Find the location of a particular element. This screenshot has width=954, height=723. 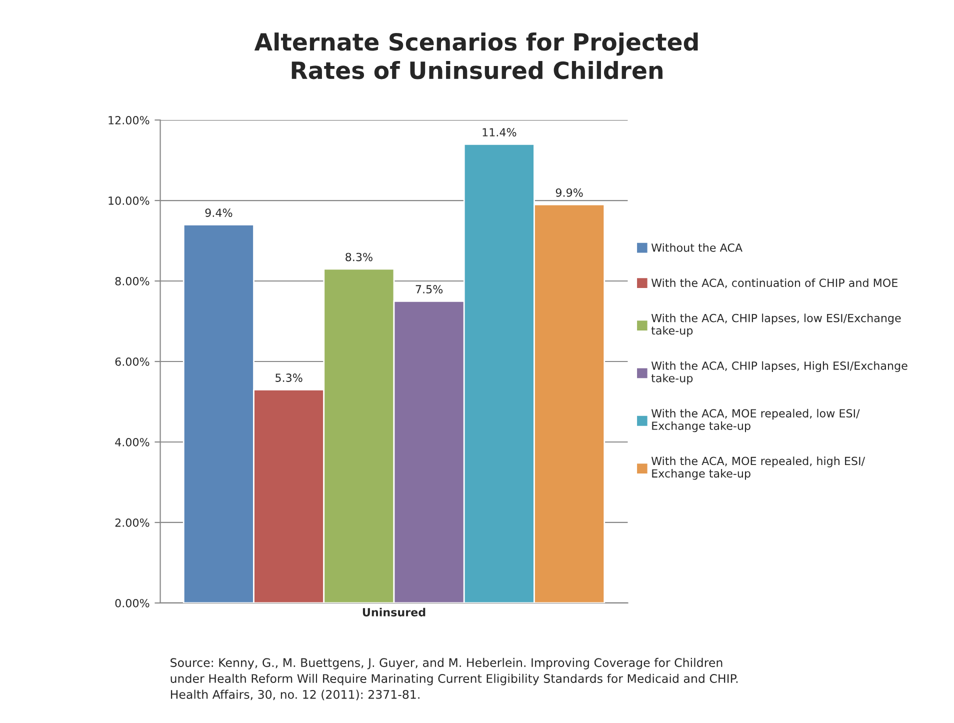

y-tick-label: 0.00% is located at coordinates (132, 603).